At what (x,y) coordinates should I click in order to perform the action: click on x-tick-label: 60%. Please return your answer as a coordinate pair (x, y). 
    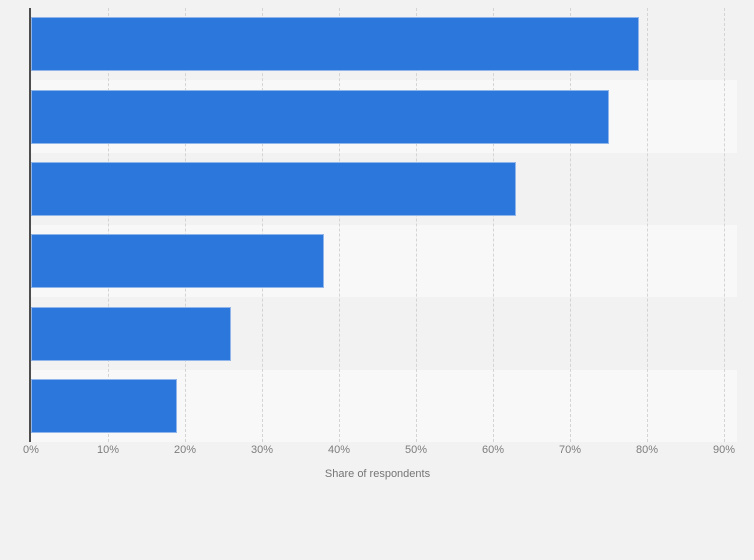
    Looking at the image, I should click on (493, 450).